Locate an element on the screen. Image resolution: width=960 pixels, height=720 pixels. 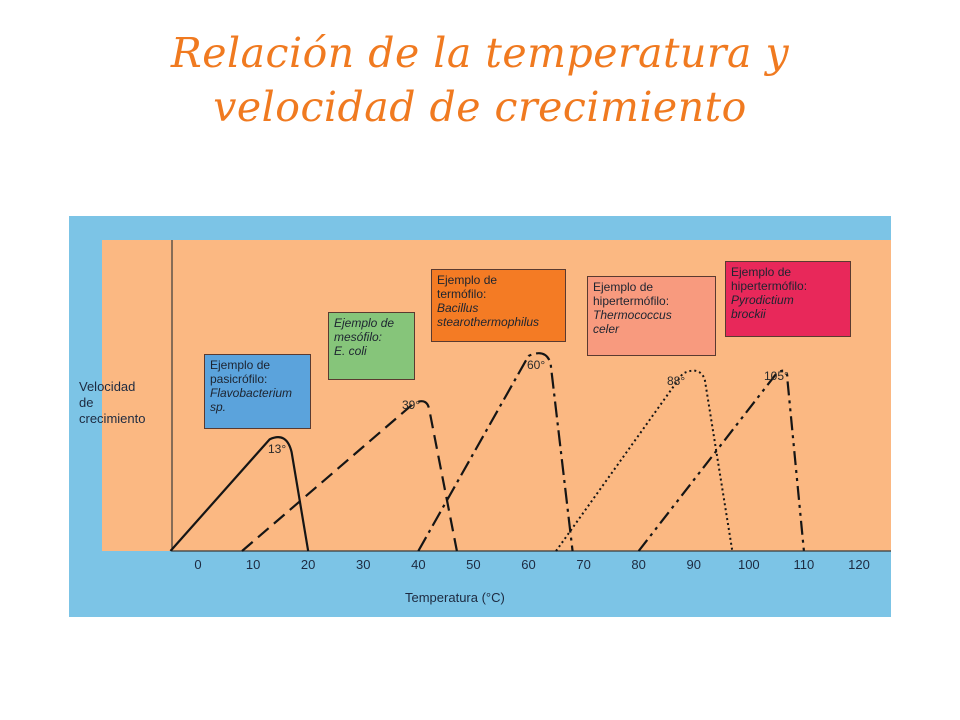
x-tick-label: 20 is located at coordinates (308, 564).